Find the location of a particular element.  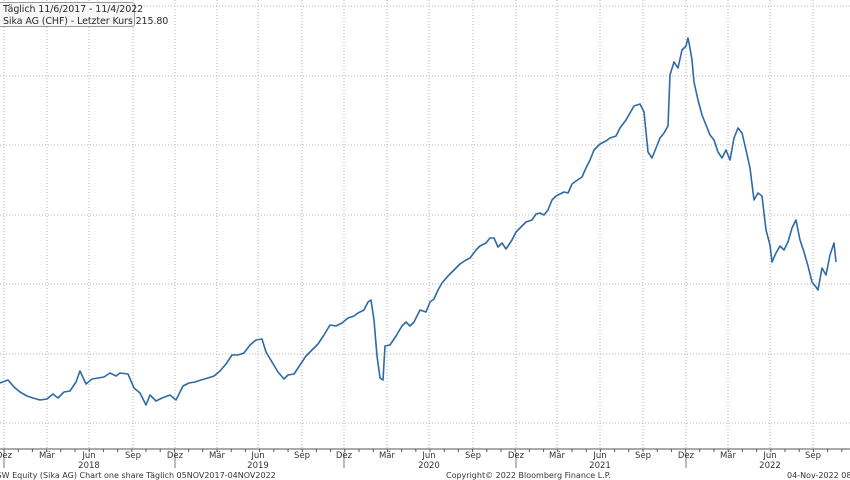

x-year-label: 2018 is located at coordinates (89, 466).